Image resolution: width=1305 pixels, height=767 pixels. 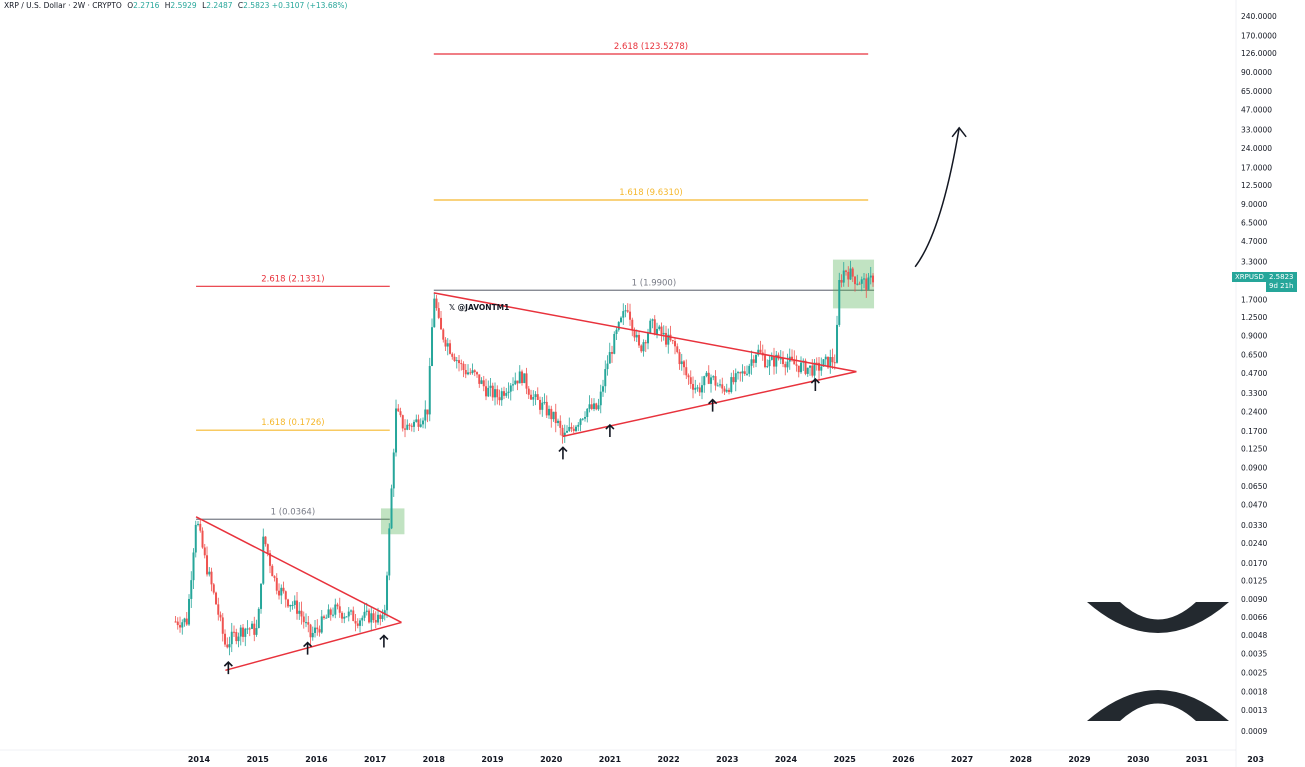 I want to click on price-tick-label: 0.1250, so click(x=1254, y=449).